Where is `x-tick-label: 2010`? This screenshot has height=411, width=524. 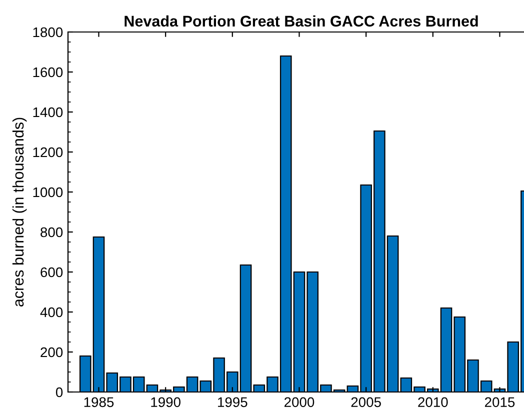
x-tick-label: 2010 is located at coordinates (433, 402).